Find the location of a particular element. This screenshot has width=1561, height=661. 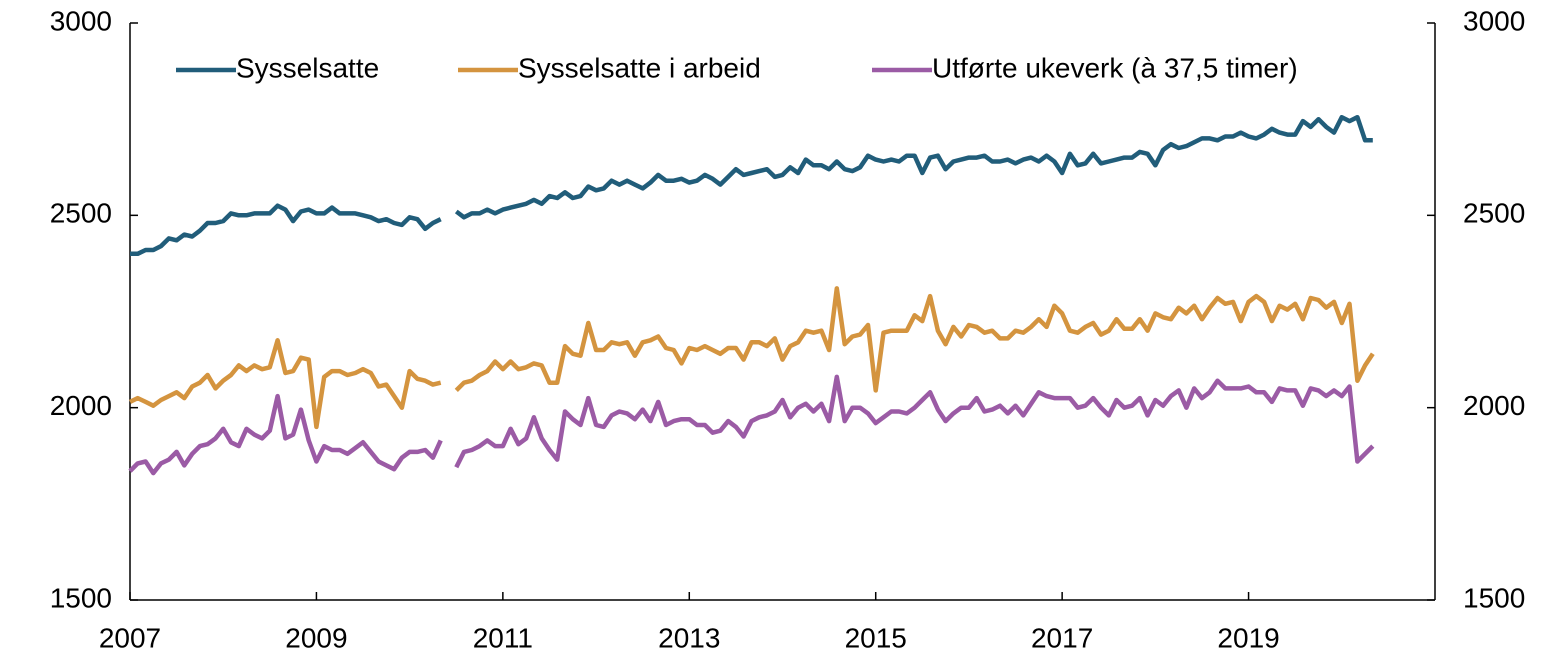

y-tick-label: 2500 is located at coordinates (81, 213).